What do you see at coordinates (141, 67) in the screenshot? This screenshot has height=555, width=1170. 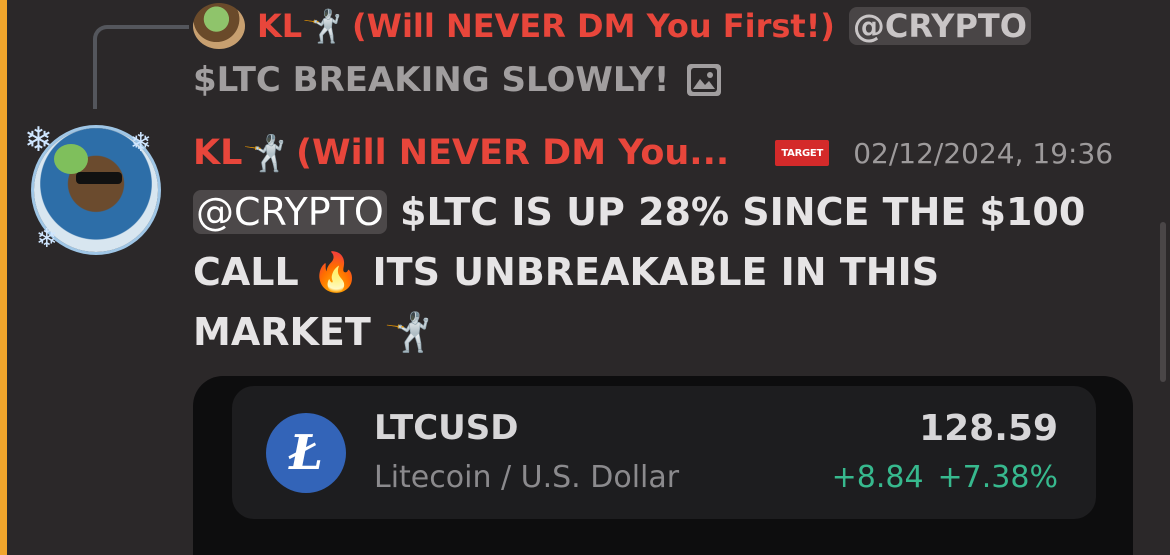 I see `reply-connector` at bounding box center [141, 67].